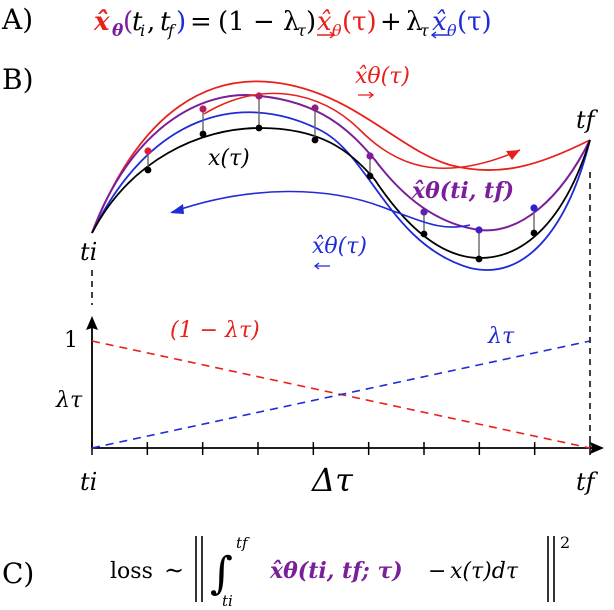  I want to click on forward-label-arrow-icon, so click(366, 95).